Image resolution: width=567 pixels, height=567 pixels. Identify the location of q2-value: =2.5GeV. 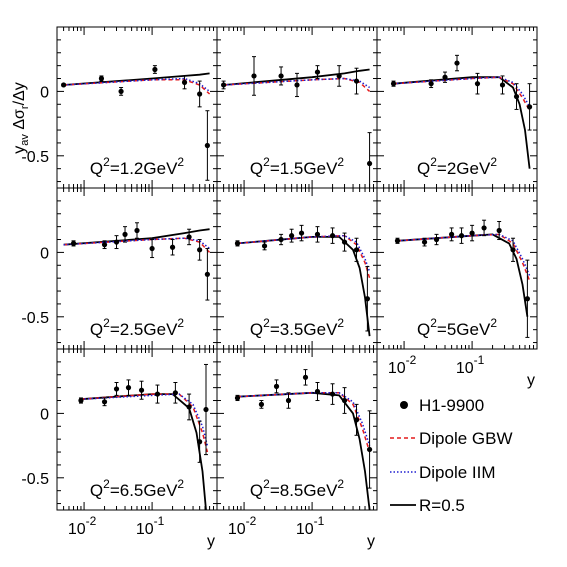
(144, 329).